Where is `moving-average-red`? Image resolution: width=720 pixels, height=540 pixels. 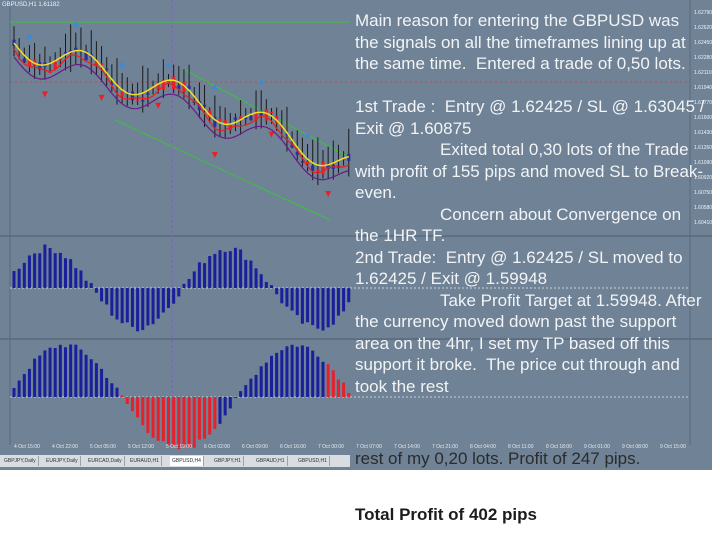 moving-average-red is located at coordinates (181, 111).